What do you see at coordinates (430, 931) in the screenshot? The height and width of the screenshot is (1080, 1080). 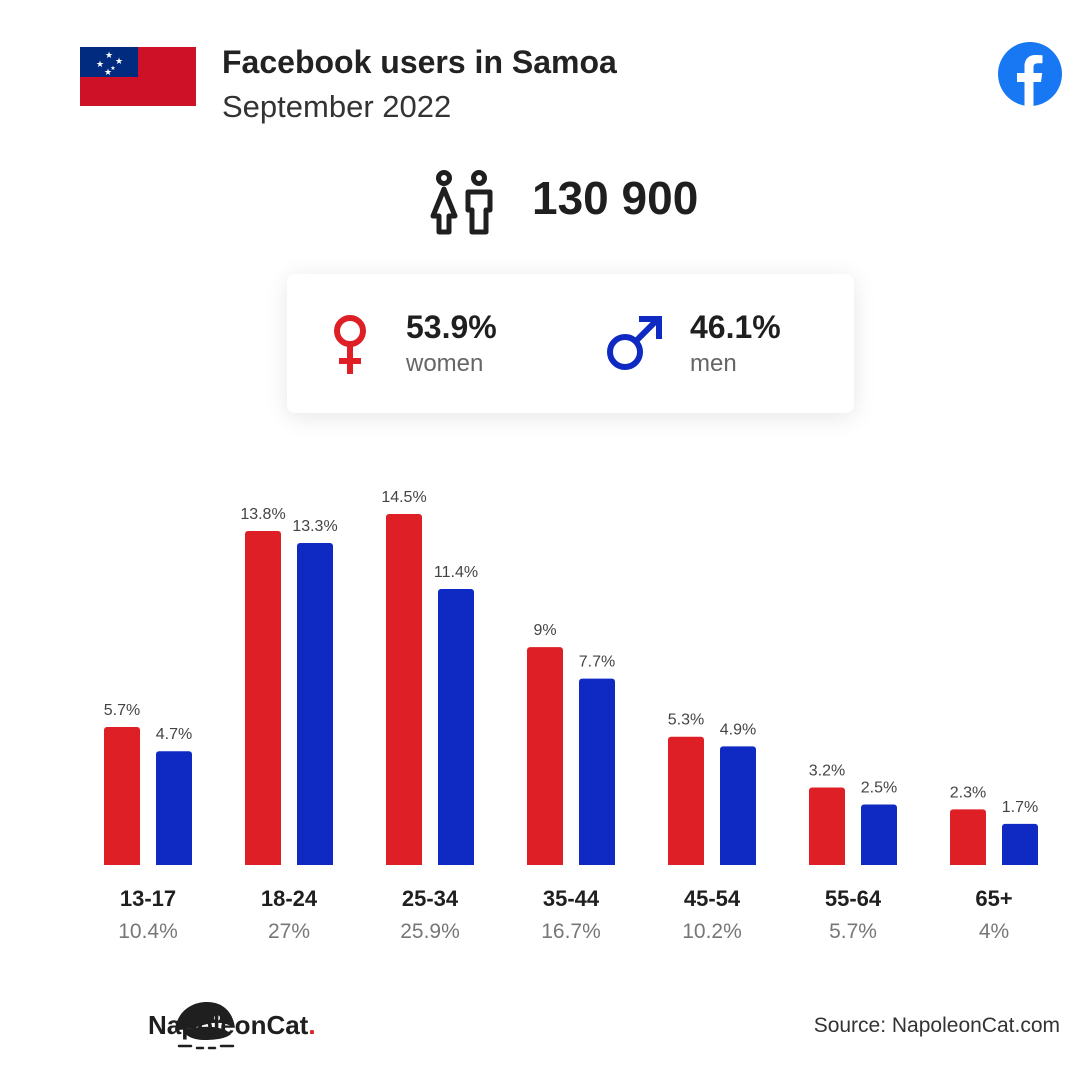 I see `category-total-25-34: 25.9%` at bounding box center [430, 931].